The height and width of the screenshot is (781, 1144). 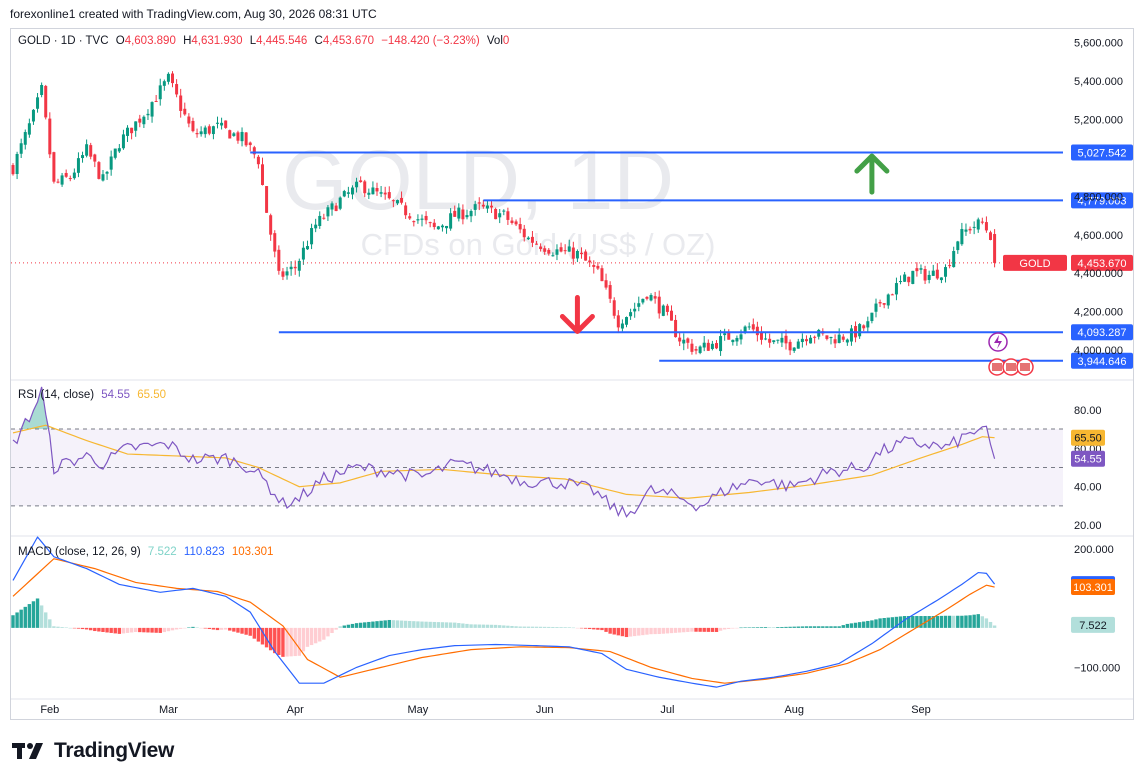 I want to click on rsi-legend-label: RSI (14, close), so click(x=56, y=395).